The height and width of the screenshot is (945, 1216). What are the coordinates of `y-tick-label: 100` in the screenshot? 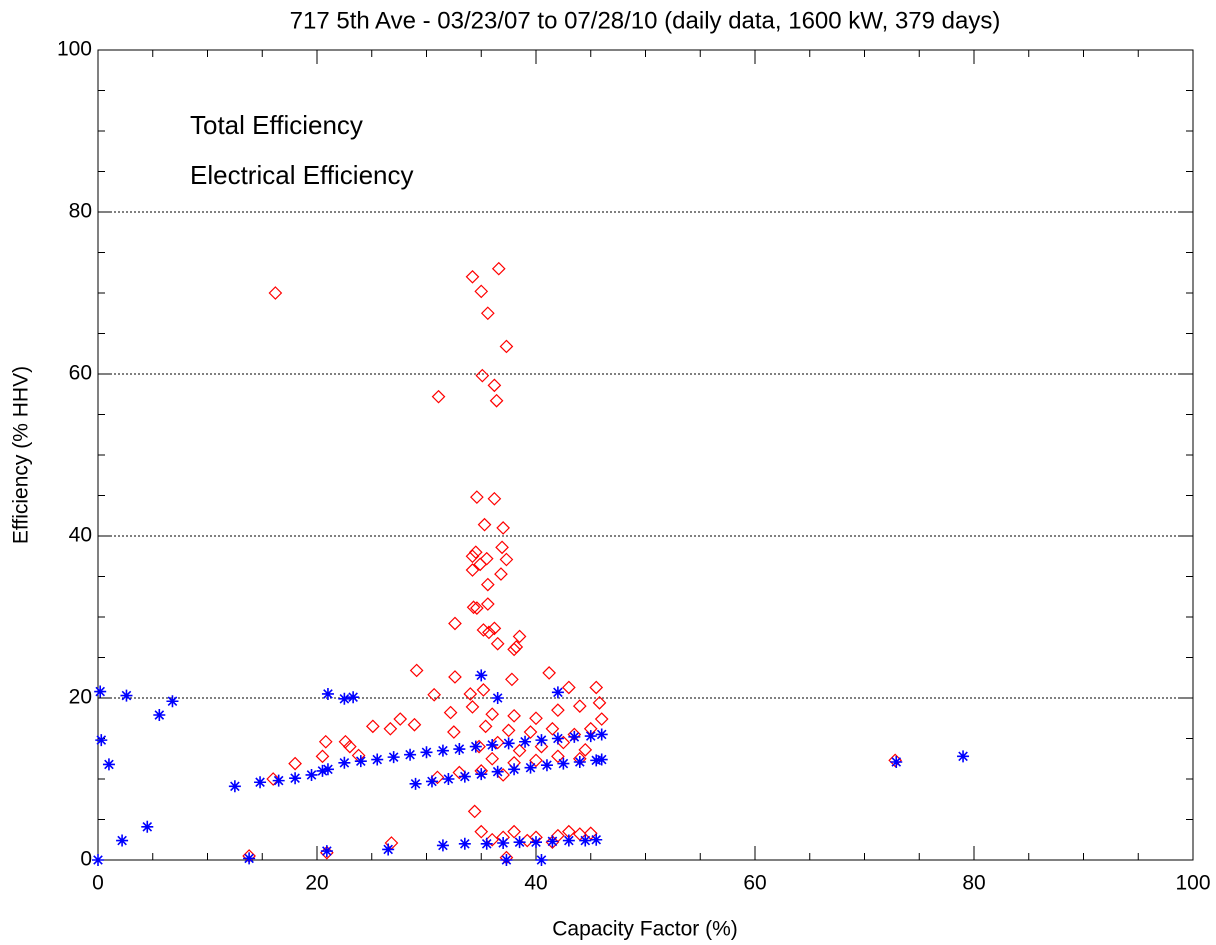 It's located at (74, 49).